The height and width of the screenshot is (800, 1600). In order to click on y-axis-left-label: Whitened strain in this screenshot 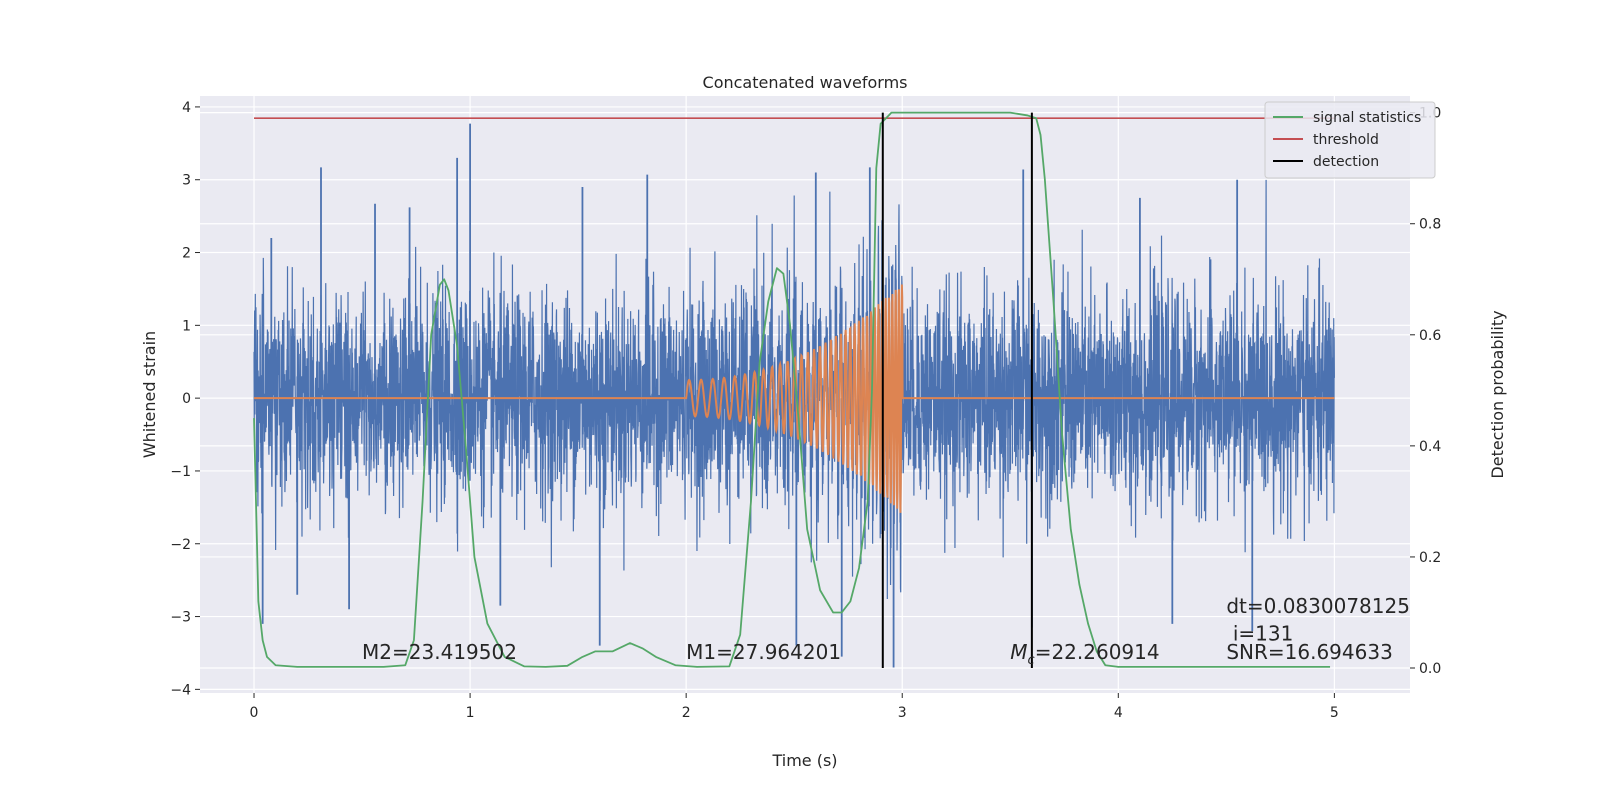, I will do `click(149, 394)`.